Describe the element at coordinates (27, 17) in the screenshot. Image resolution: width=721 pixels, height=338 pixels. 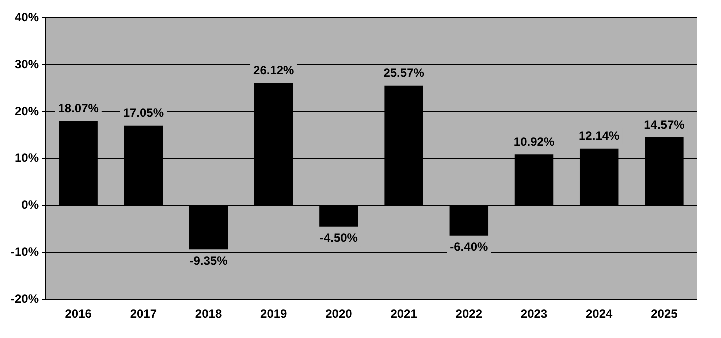
I see `y-tick-label: 40%` at that location.